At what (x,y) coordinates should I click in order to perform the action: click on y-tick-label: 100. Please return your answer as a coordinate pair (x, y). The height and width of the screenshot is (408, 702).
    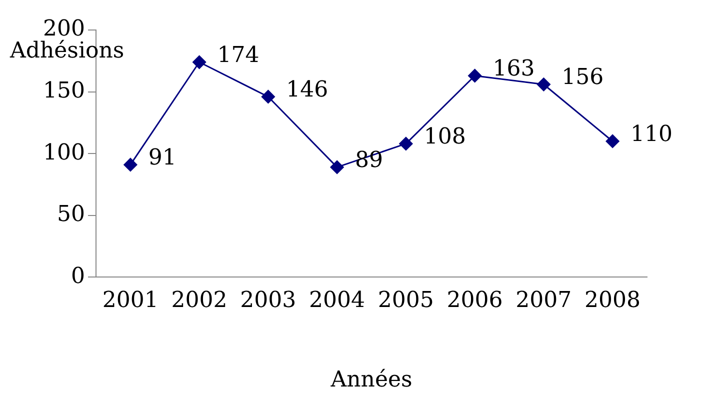
    Looking at the image, I should click on (63, 153).